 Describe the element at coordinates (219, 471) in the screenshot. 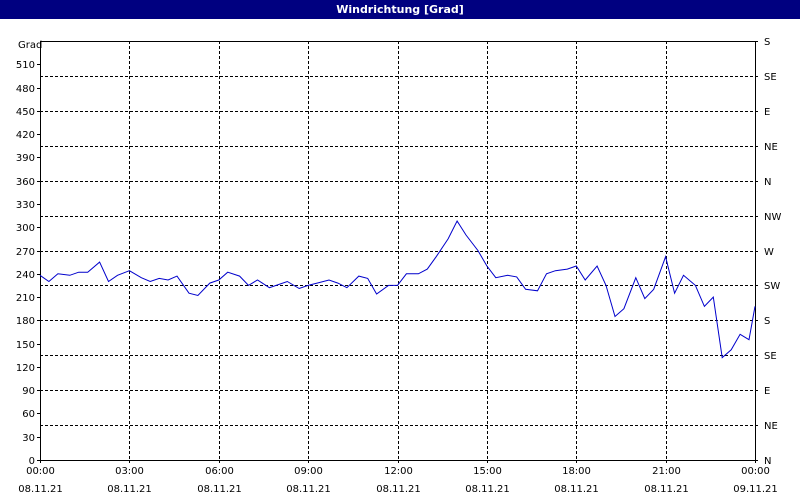

I see `x-tick-time-label: 06:00` at that location.